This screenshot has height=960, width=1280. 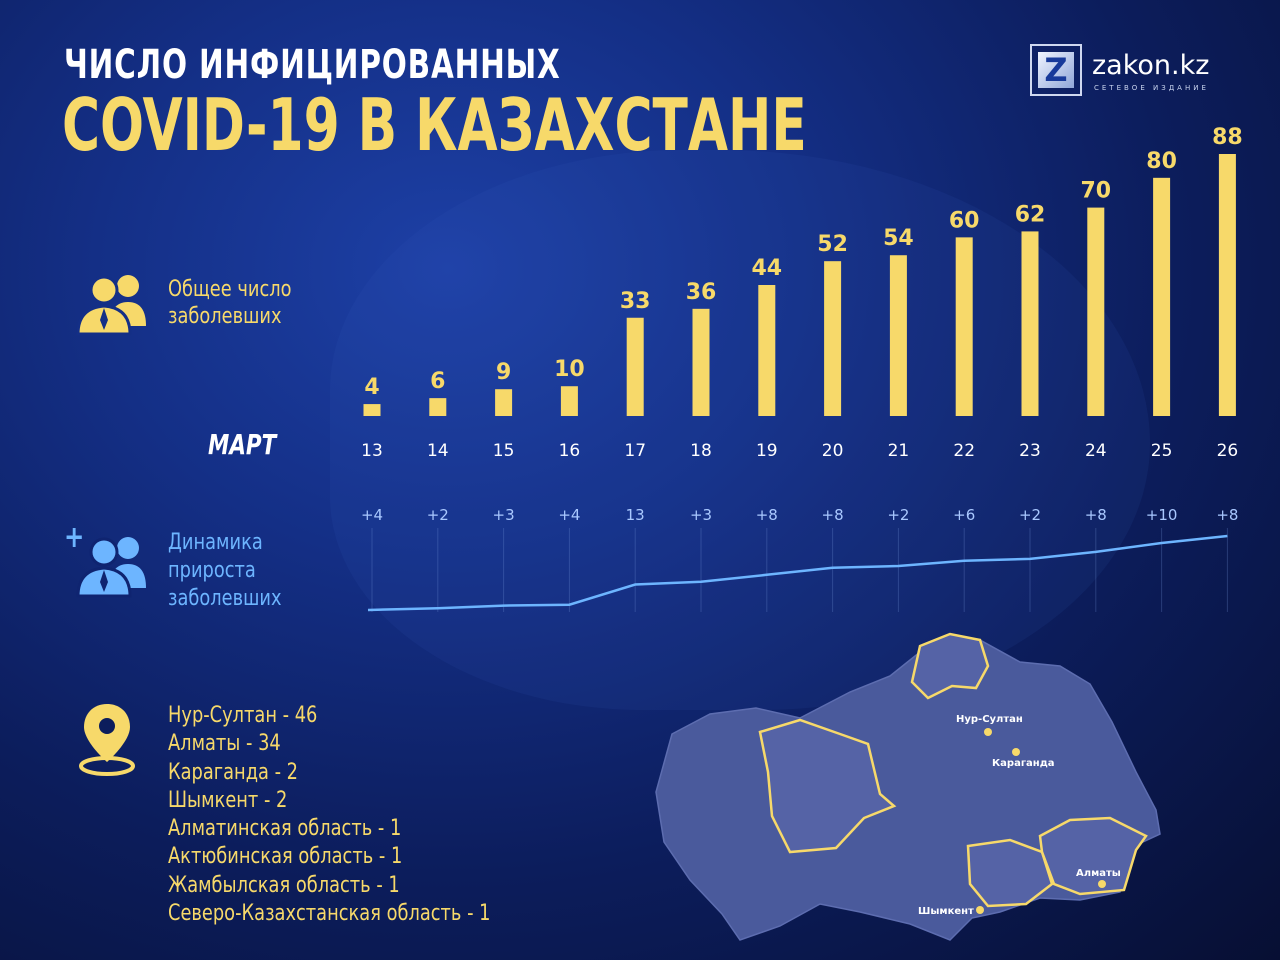 What do you see at coordinates (1102, 884) in the screenshot?
I see `city-dot-almaty` at bounding box center [1102, 884].